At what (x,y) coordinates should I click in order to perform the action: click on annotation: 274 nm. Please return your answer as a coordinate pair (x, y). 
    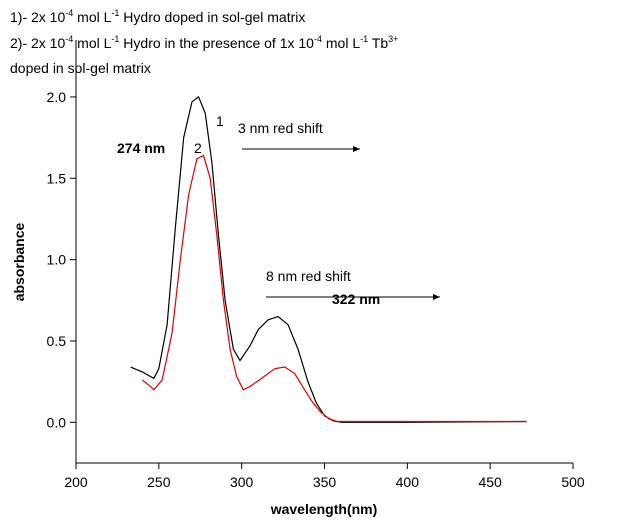
    Looking at the image, I should click on (141, 148).